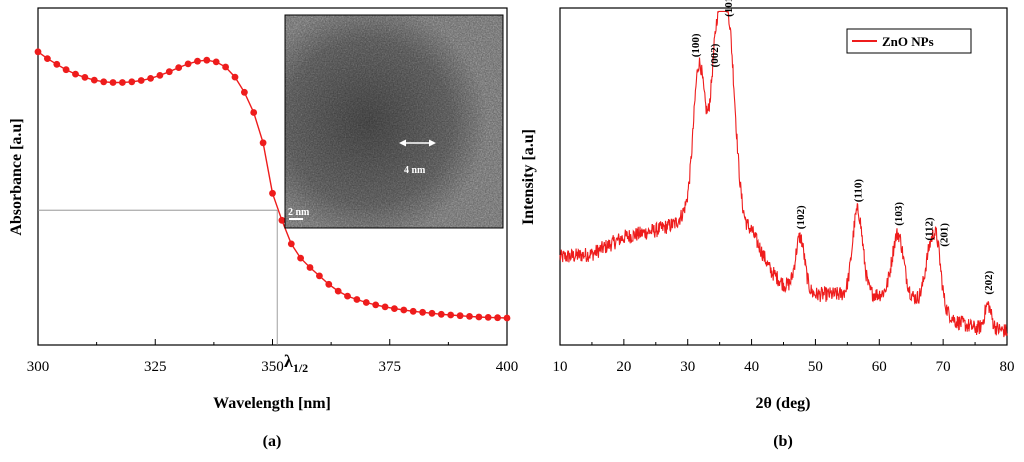  What do you see at coordinates (16, 176) in the screenshot?
I see `y-axis-title-a: Absorbance [a.u]` at bounding box center [16, 176].